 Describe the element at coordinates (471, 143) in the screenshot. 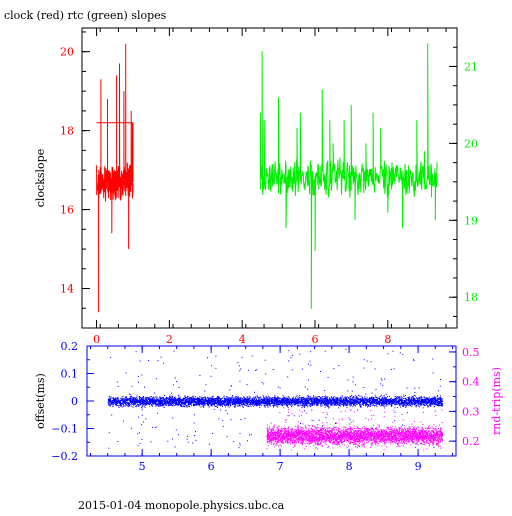

I see `y-right-tick-label: 20` at that location.